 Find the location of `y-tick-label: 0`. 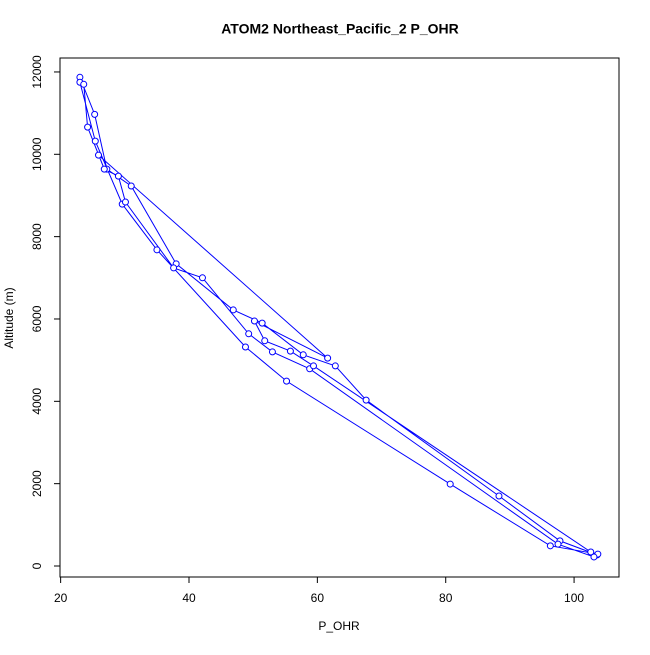

y-tick-label: 0 is located at coordinates (37, 565).